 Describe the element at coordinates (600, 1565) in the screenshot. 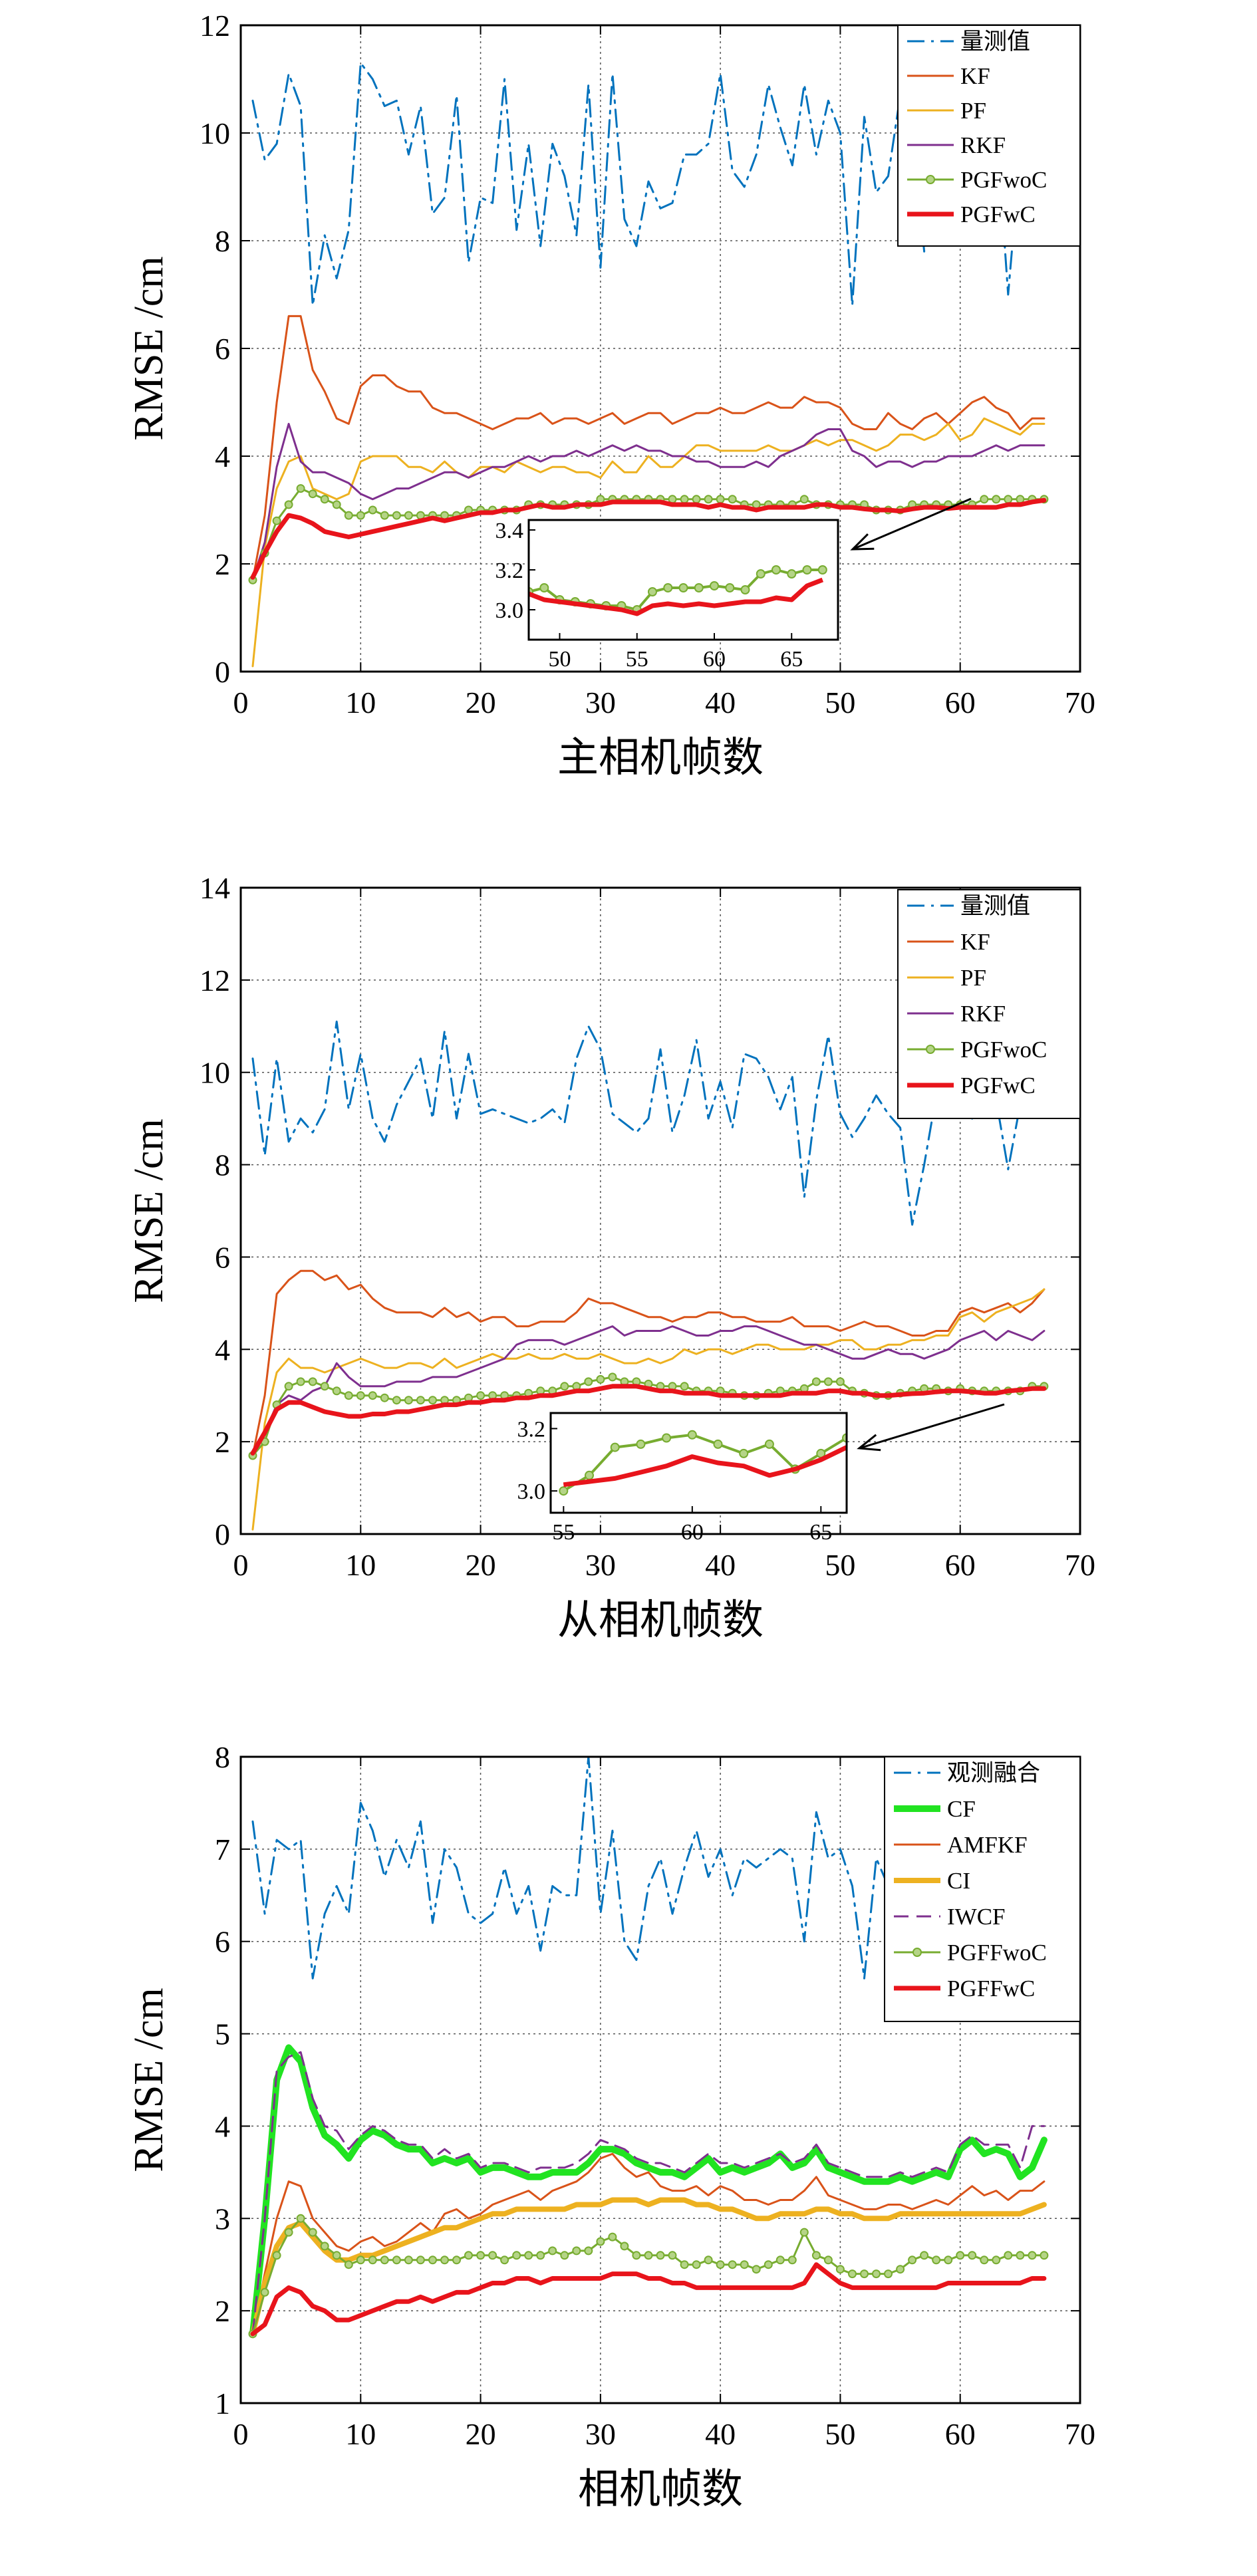

I see `x-tick-label: 30` at that location.